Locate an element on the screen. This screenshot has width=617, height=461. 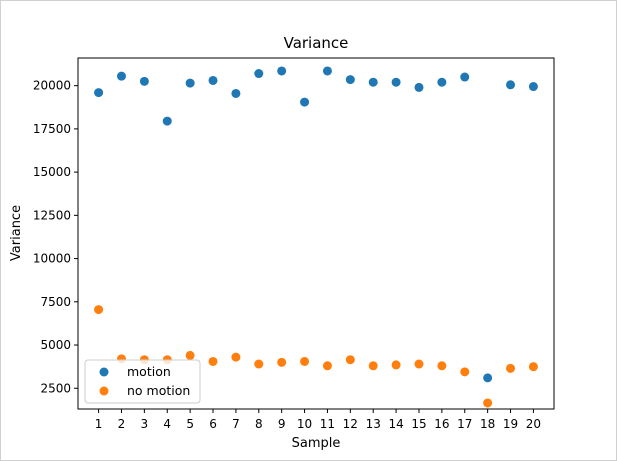
x-tick-label: 13 is located at coordinates (373, 424).